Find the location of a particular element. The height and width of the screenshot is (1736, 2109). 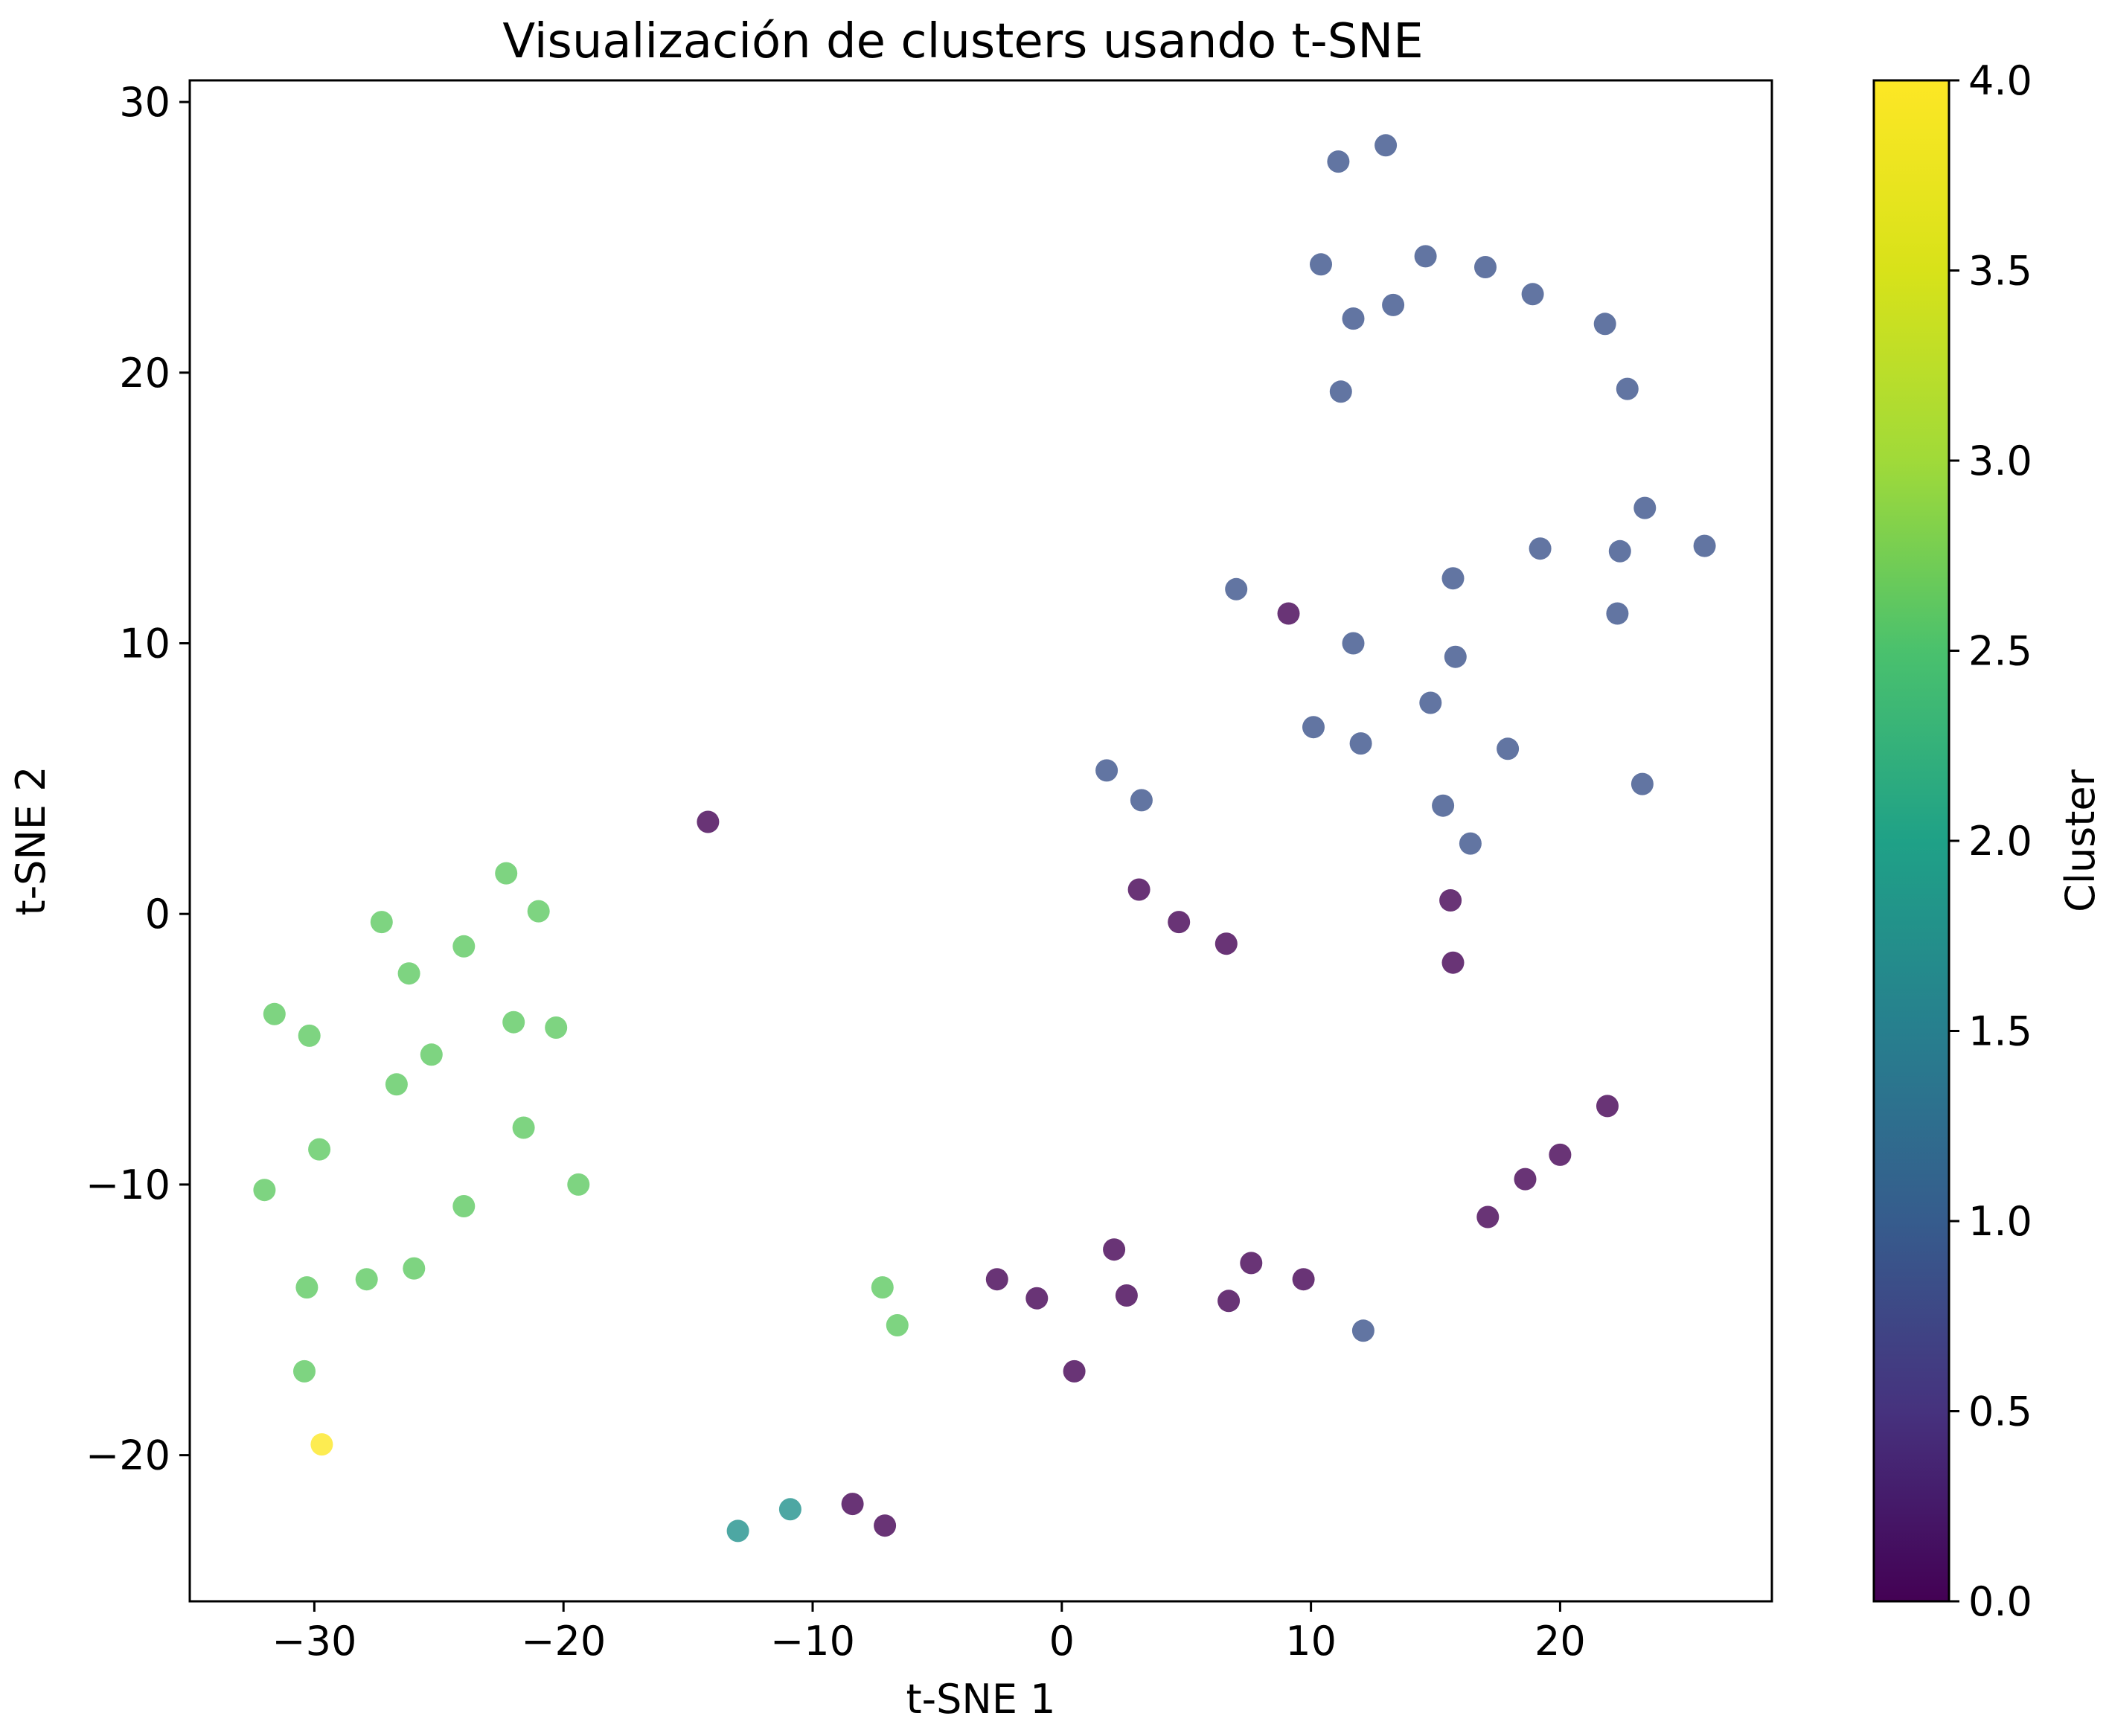

y-tick-label: 20 is located at coordinates (144, 373).